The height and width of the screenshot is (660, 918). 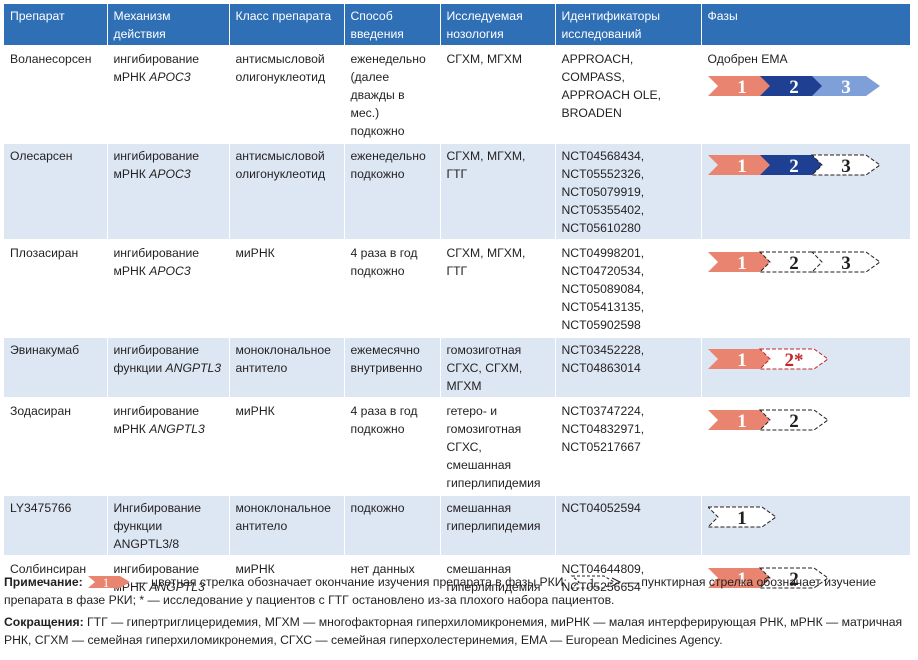 I want to click on study-ids: APPROACH, COMPASS, APPROACH OLE, BROADEN, so click(x=628, y=95).